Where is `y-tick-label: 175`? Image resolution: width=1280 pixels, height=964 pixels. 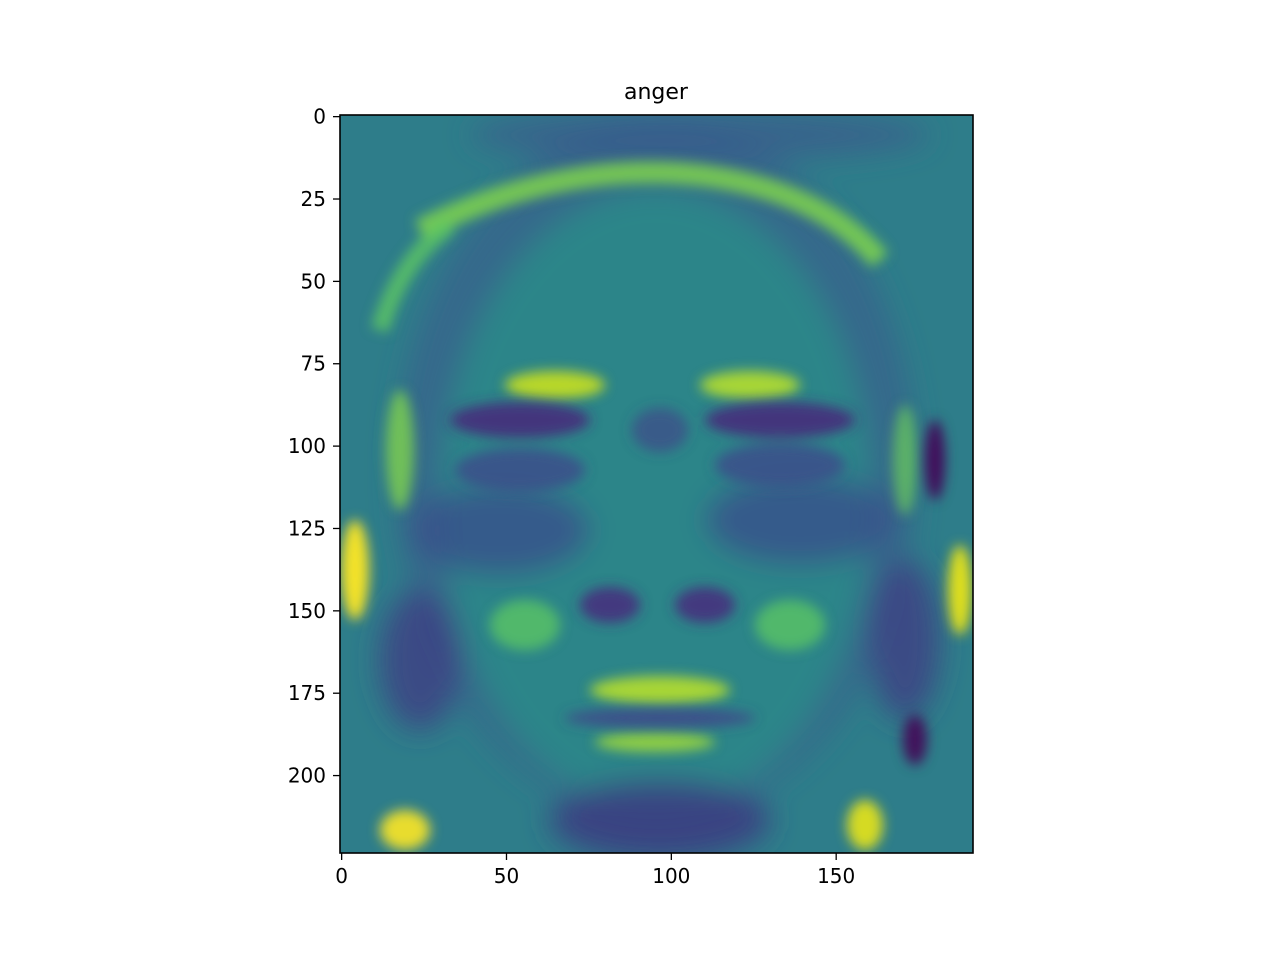 y-tick-label: 175 is located at coordinates (307, 693).